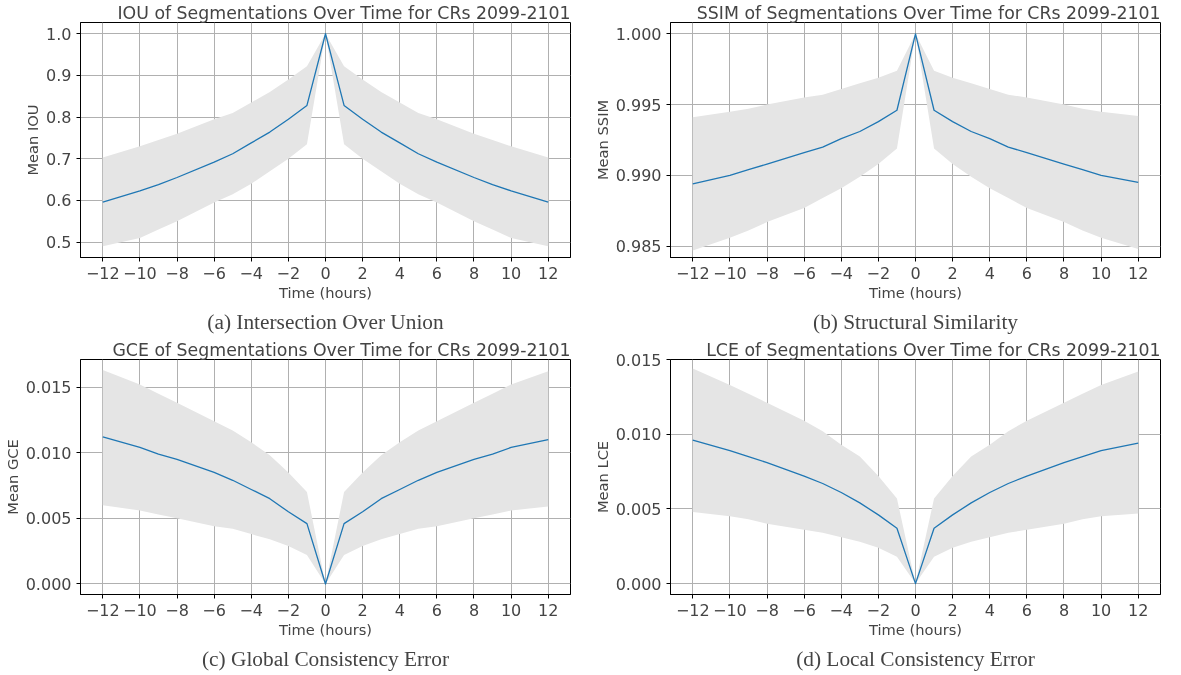 This screenshot has height=675, width=1181. Describe the element at coordinates (59, 118) in the screenshot. I see `y-tick-label: 0.8` at that location.